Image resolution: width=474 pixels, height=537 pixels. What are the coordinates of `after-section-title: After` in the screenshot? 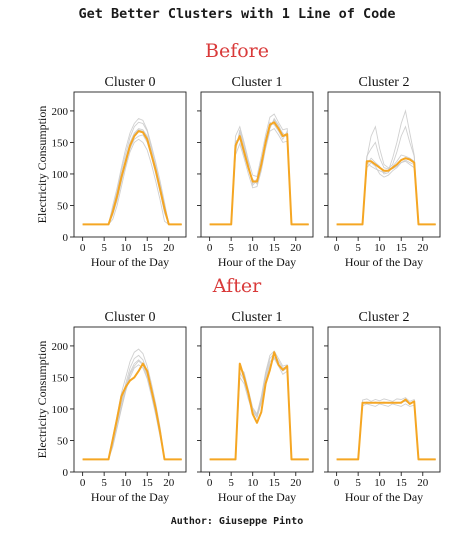 It's located at (237, 286).